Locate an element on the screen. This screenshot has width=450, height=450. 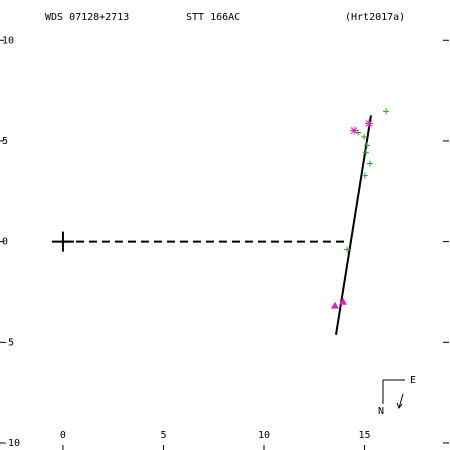
x-tick-label: 15 is located at coordinates (365, 435).